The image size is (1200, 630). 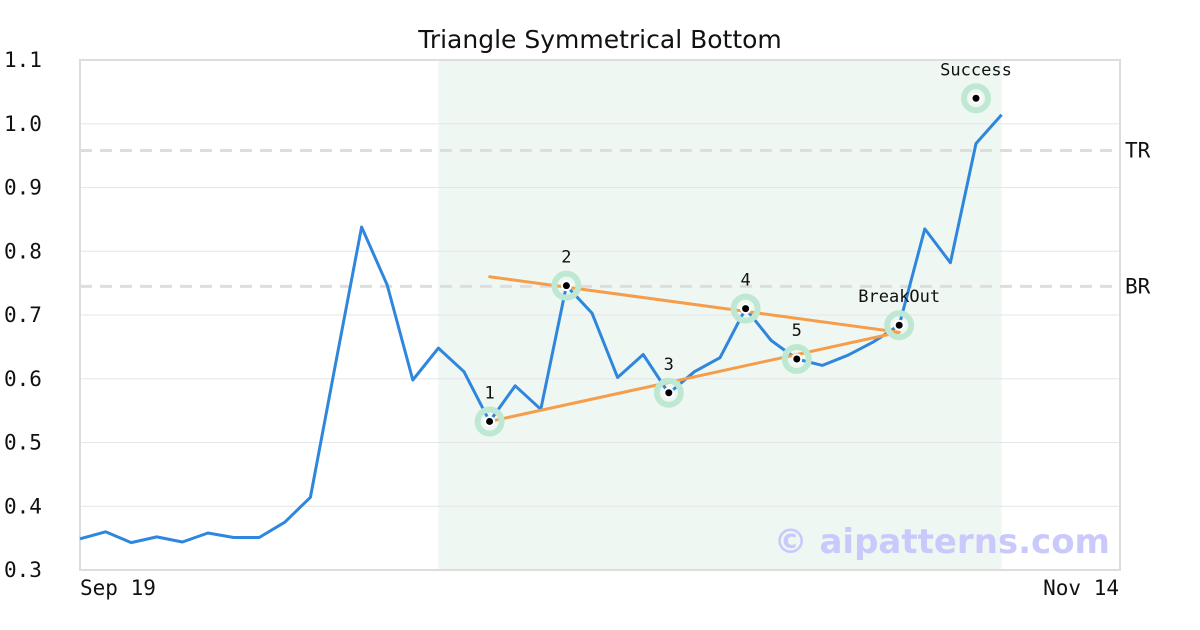 I want to click on y-tick-label: 0.5, so click(x=23, y=443).